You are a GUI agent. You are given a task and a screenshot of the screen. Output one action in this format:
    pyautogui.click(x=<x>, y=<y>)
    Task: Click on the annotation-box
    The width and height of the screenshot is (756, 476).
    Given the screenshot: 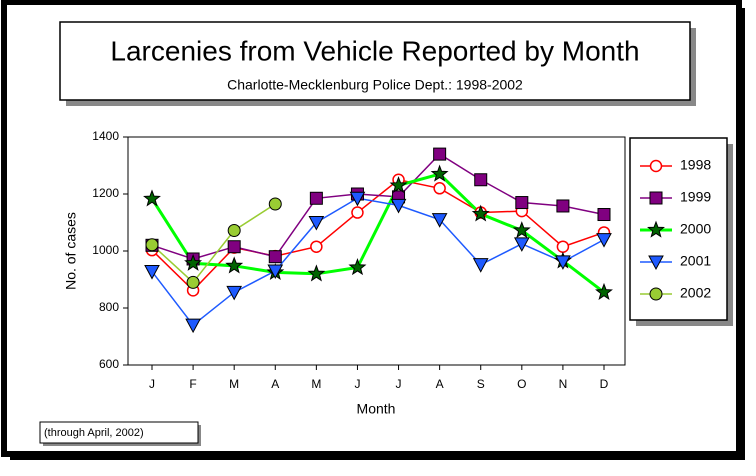 What is the action you would take?
    pyautogui.click(x=119, y=432)
    